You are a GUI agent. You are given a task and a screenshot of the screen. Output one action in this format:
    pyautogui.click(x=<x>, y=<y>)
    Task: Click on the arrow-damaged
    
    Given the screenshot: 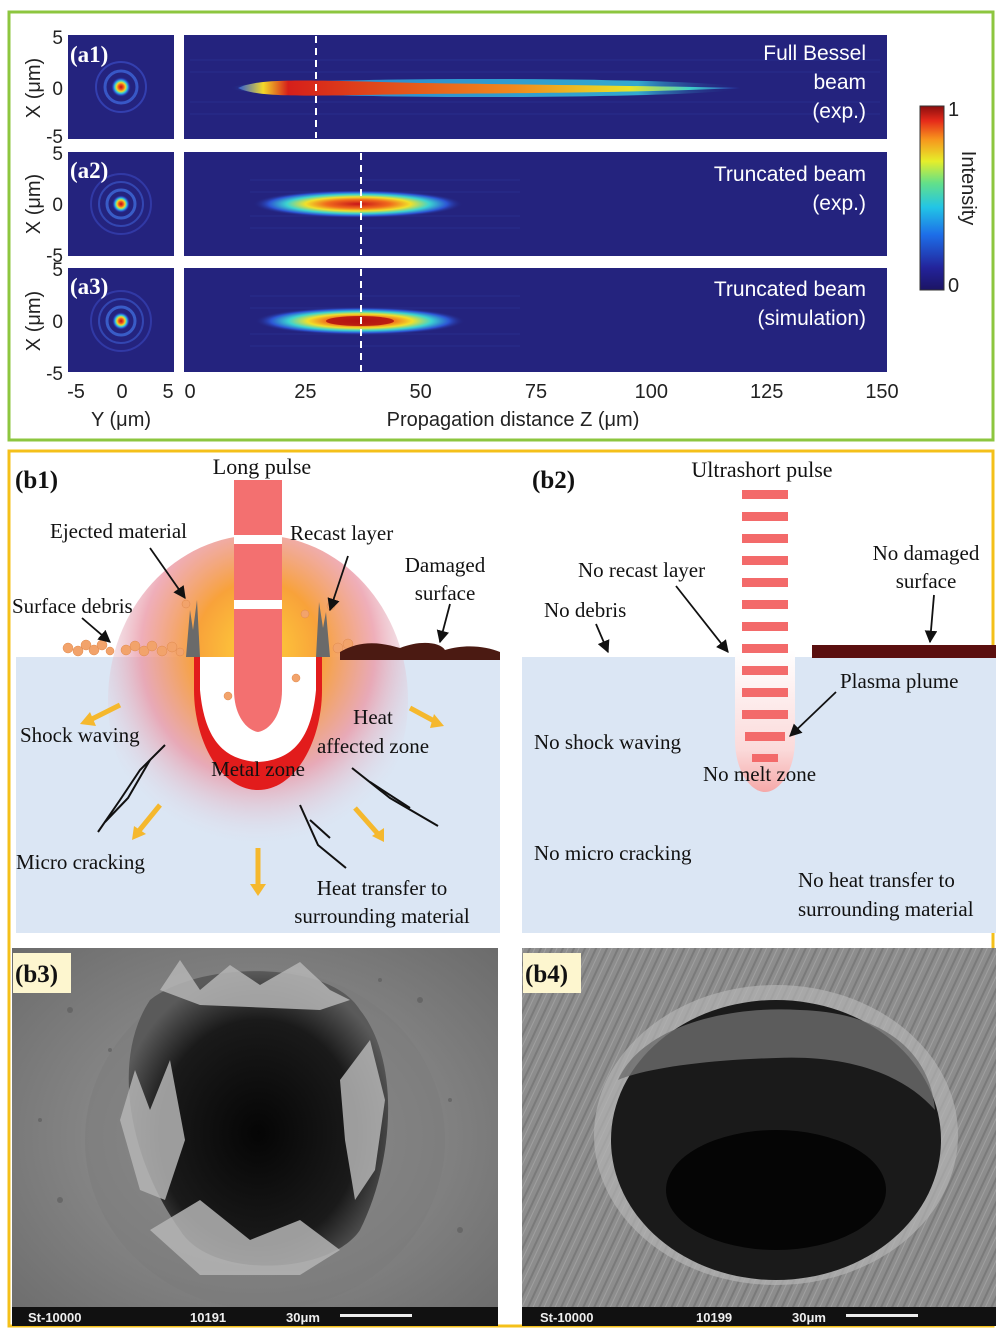 What is the action you would take?
    pyautogui.click(x=443, y=623)
    